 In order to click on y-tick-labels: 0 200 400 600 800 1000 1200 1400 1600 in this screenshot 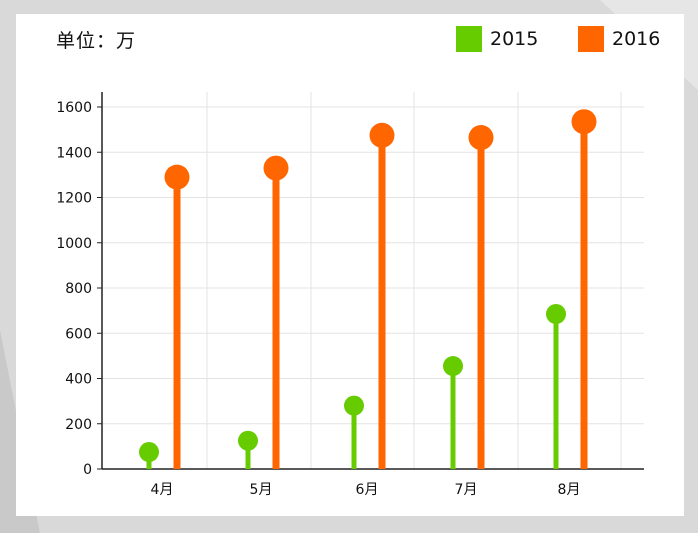, I will do `click(74, 289)`.